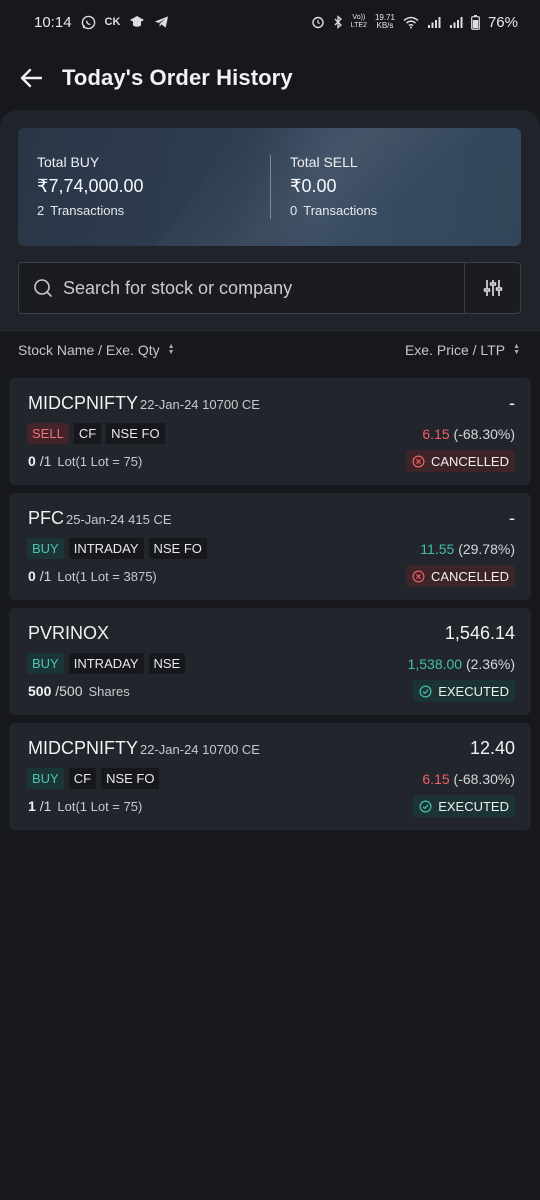 This screenshot has width=540, height=1200. I want to click on telegram-icon, so click(161, 22).